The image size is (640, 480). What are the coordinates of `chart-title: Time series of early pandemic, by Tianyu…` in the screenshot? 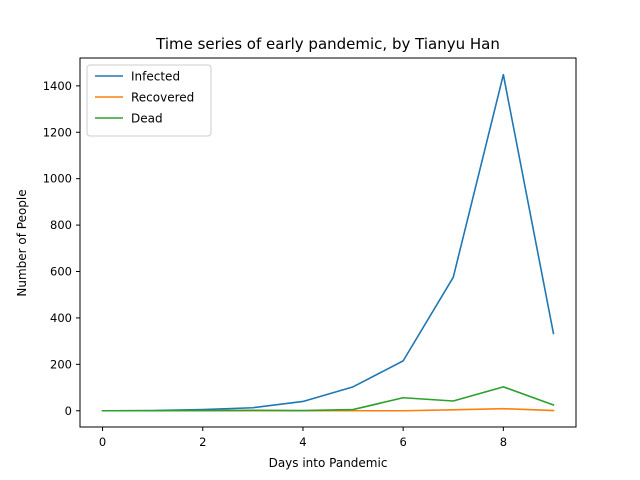 It's located at (327, 44).